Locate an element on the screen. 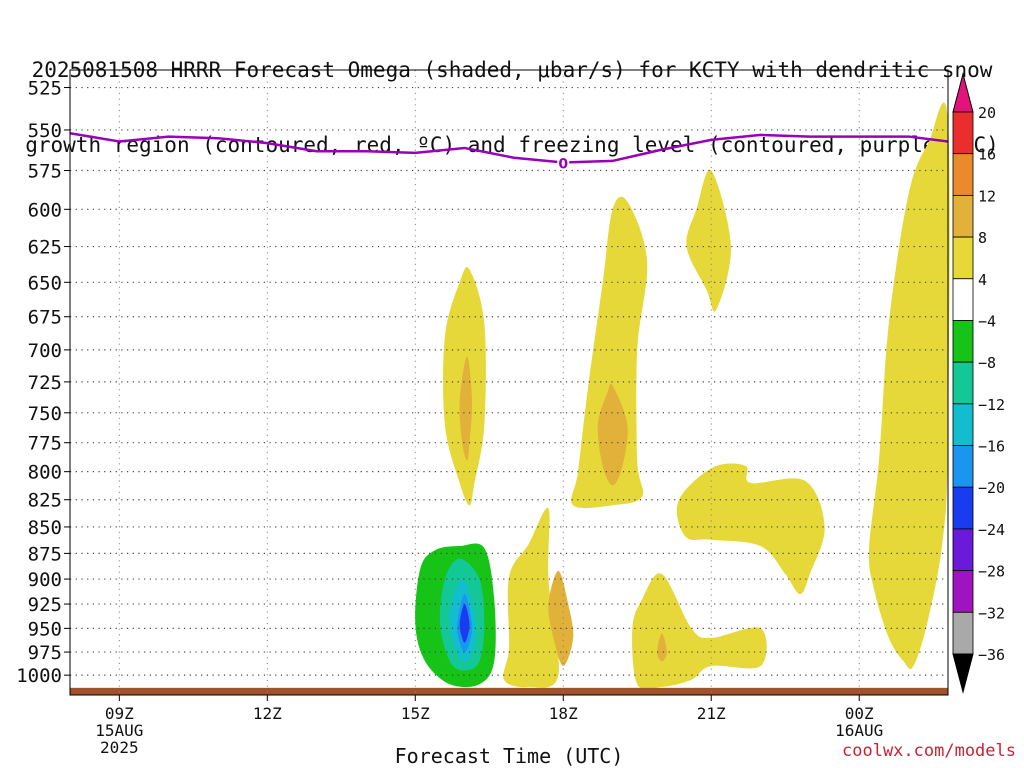 This screenshot has height=768, width=1024. colorbar-label: −8 is located at coordinates (987, 363).